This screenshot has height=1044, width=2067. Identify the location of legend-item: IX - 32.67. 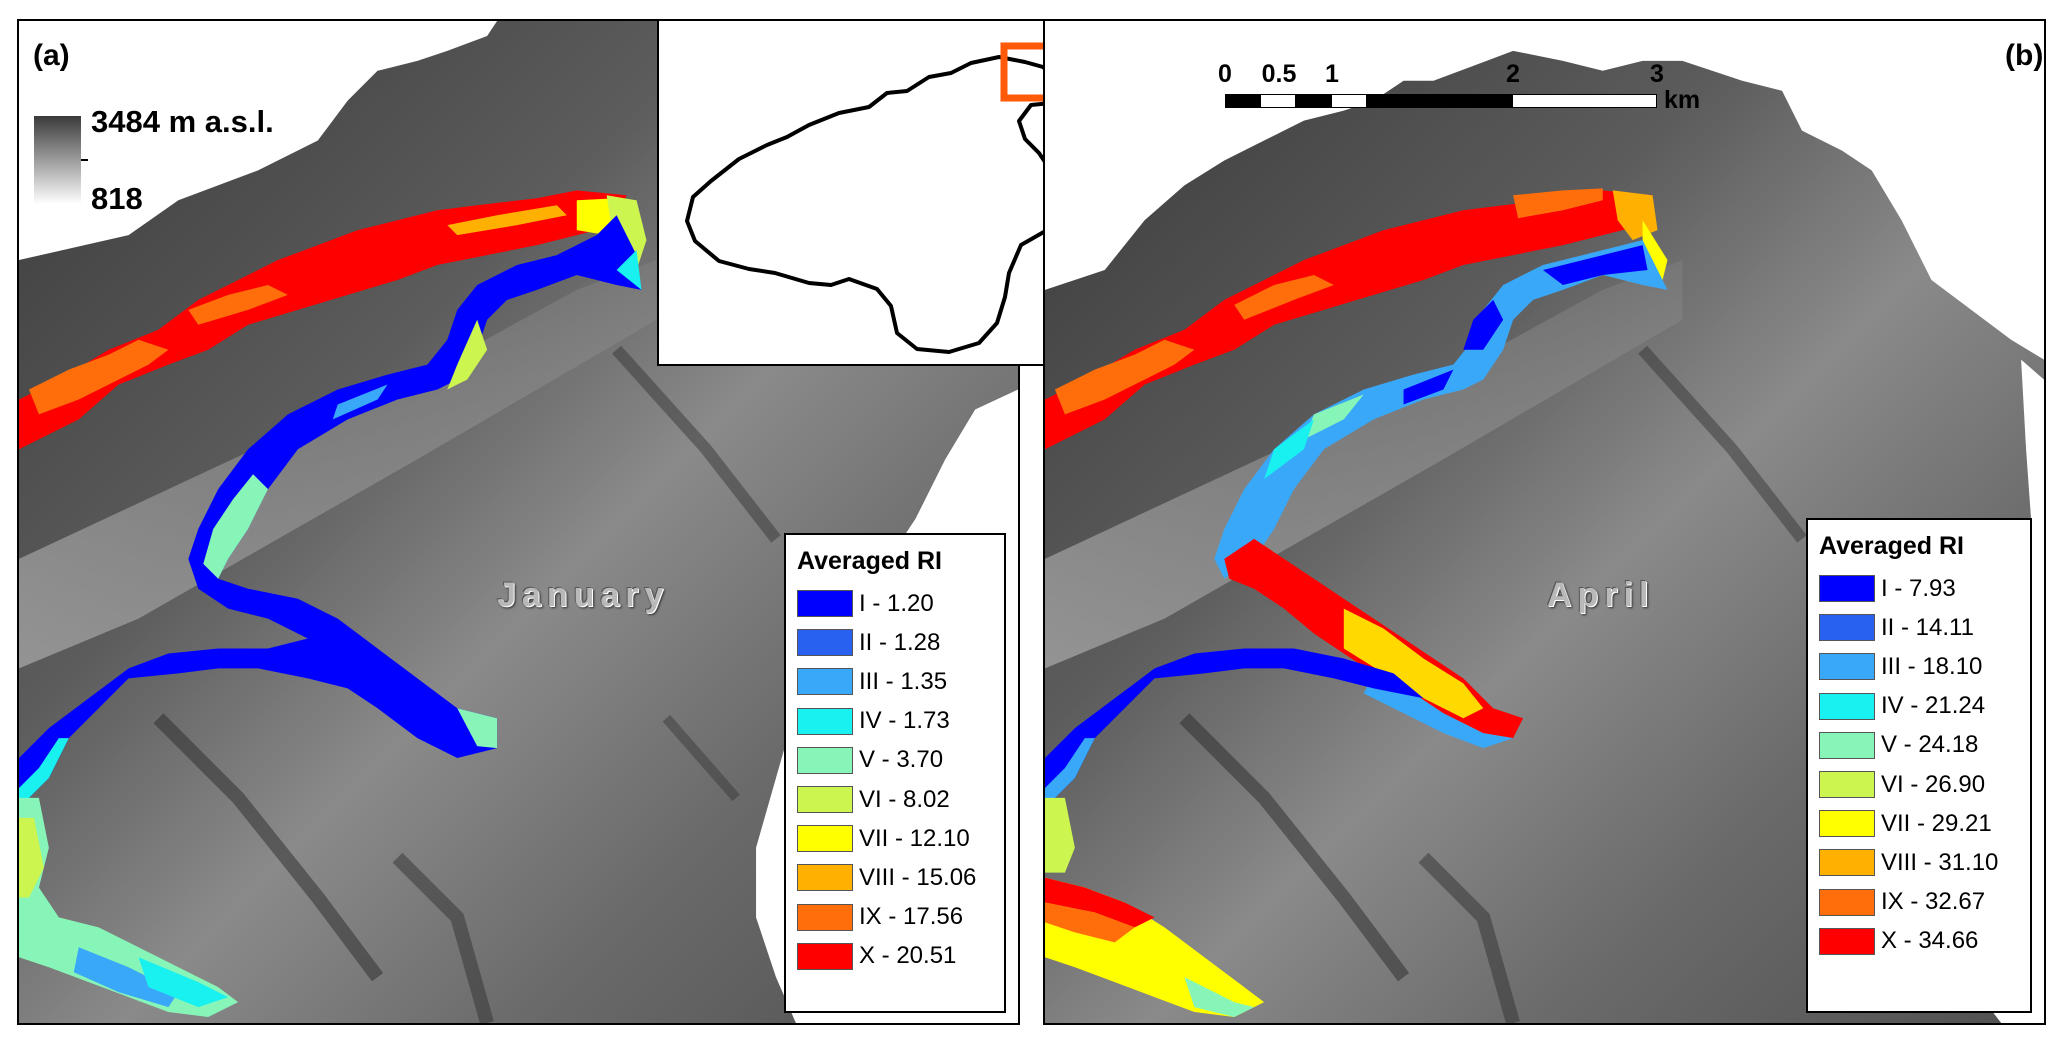
(1919, 902).